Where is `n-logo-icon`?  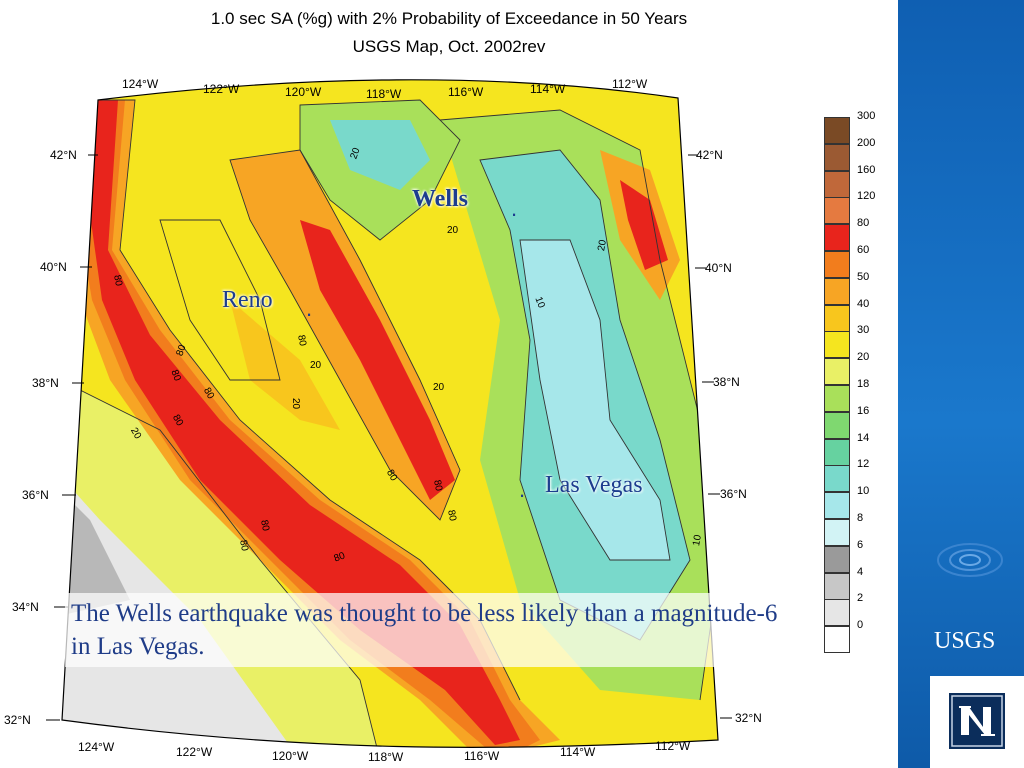
n-logo-icon is located at coordinates (977, 721).